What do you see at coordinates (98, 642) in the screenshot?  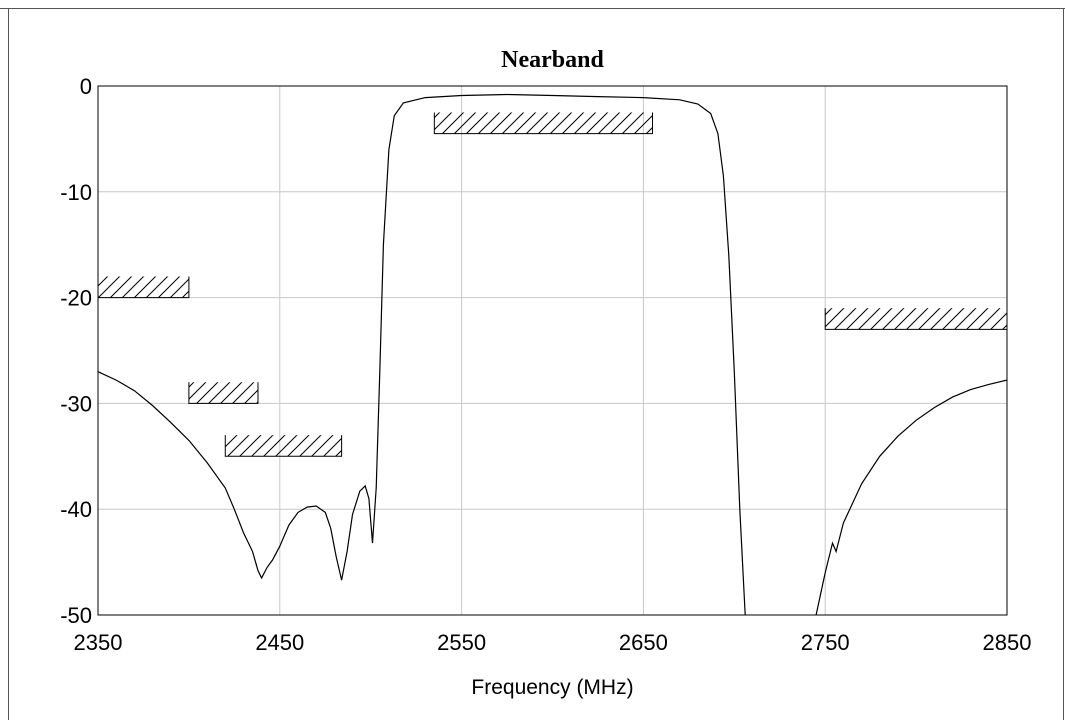 I see `x-tick-label: 2350` at bounding box center [98, 642].